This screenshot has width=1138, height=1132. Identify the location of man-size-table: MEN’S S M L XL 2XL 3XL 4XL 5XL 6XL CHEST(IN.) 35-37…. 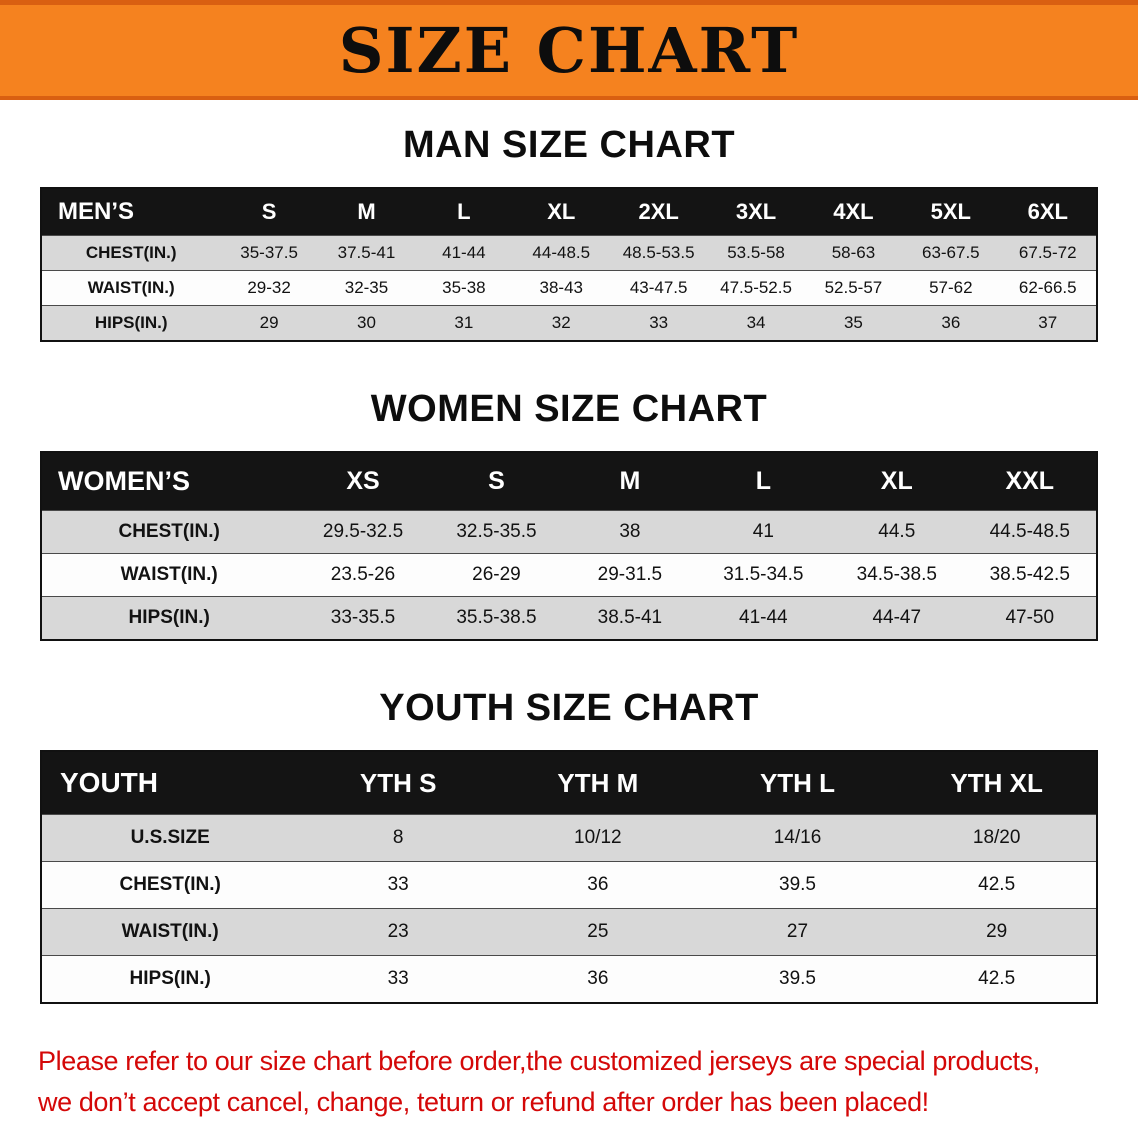
(569, 264).